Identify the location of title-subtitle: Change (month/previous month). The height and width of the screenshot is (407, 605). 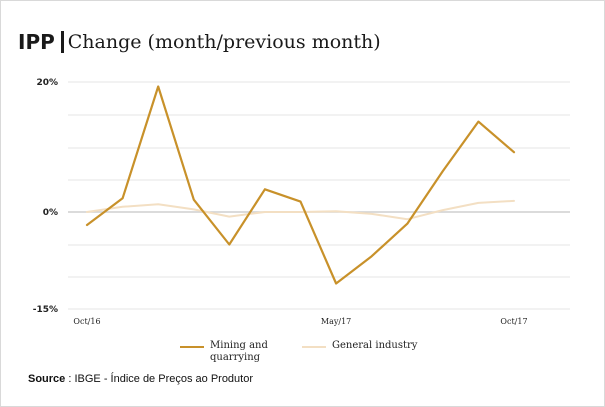
(224, 42).